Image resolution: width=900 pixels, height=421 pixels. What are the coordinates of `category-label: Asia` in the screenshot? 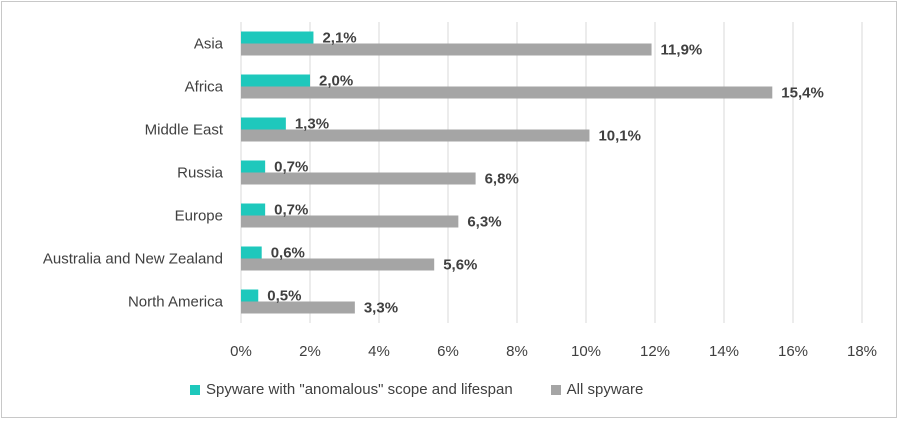 It's located at (209, 44).